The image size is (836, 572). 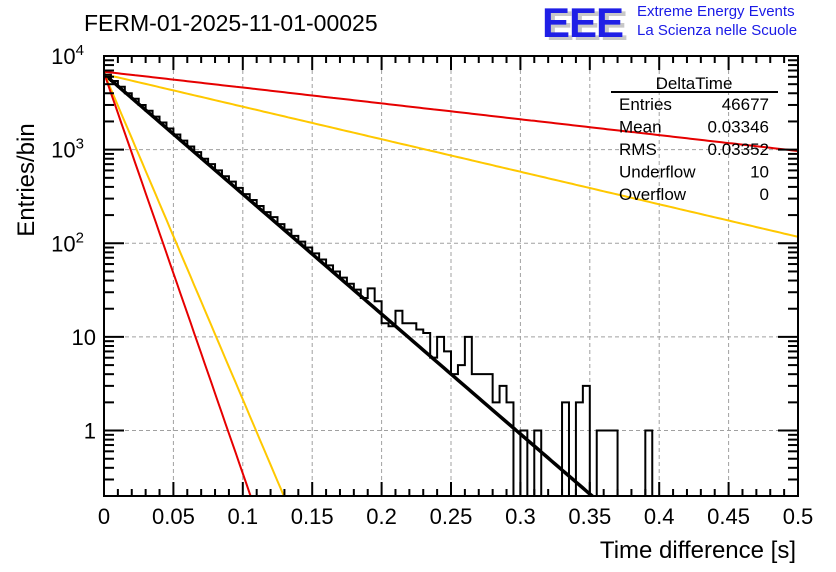 I want to click on stats-value: 0.03352, so click(x=738, y=149).